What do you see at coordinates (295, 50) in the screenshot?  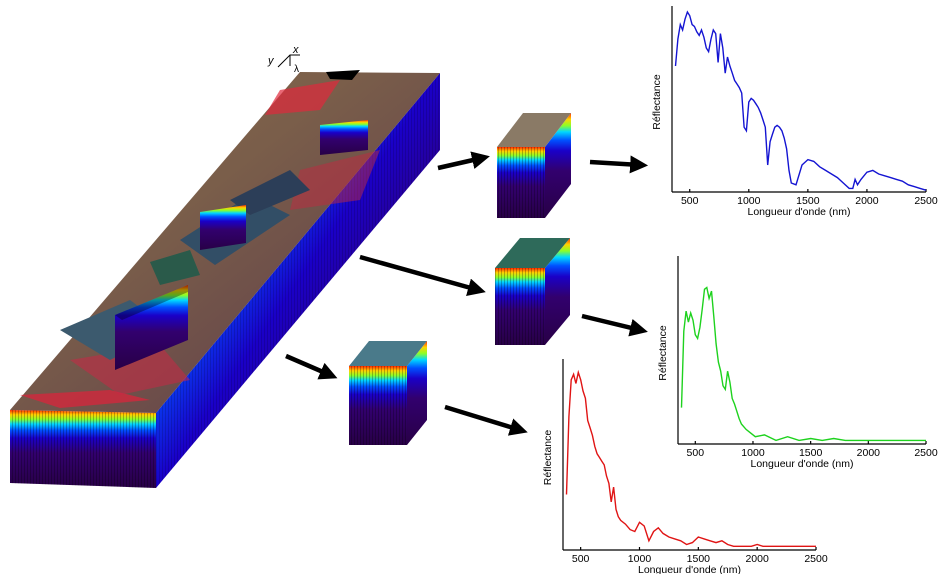 I see `axis-x-label: x` at bounding box center [295, 50].